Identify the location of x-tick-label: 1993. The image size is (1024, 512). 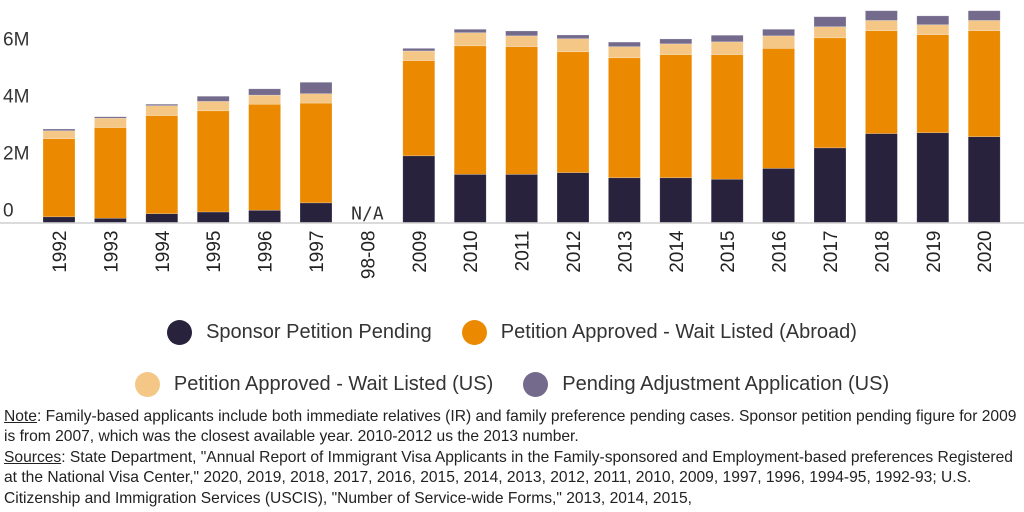
(111, 252).